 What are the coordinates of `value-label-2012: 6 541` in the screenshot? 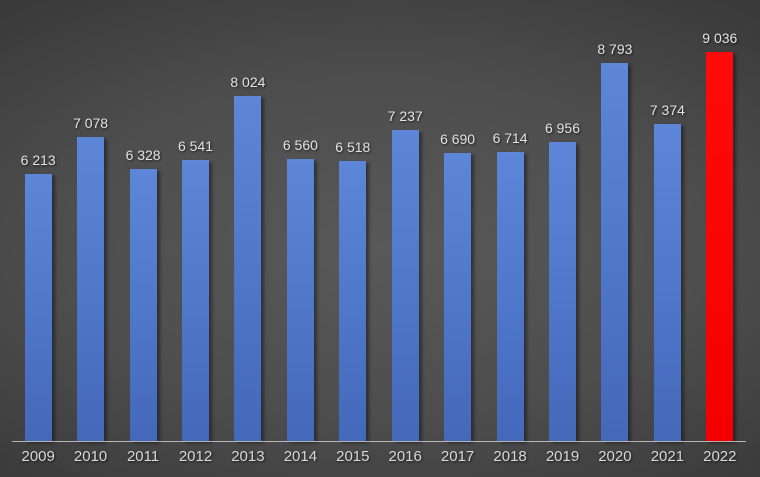 It's located at (195, 146).